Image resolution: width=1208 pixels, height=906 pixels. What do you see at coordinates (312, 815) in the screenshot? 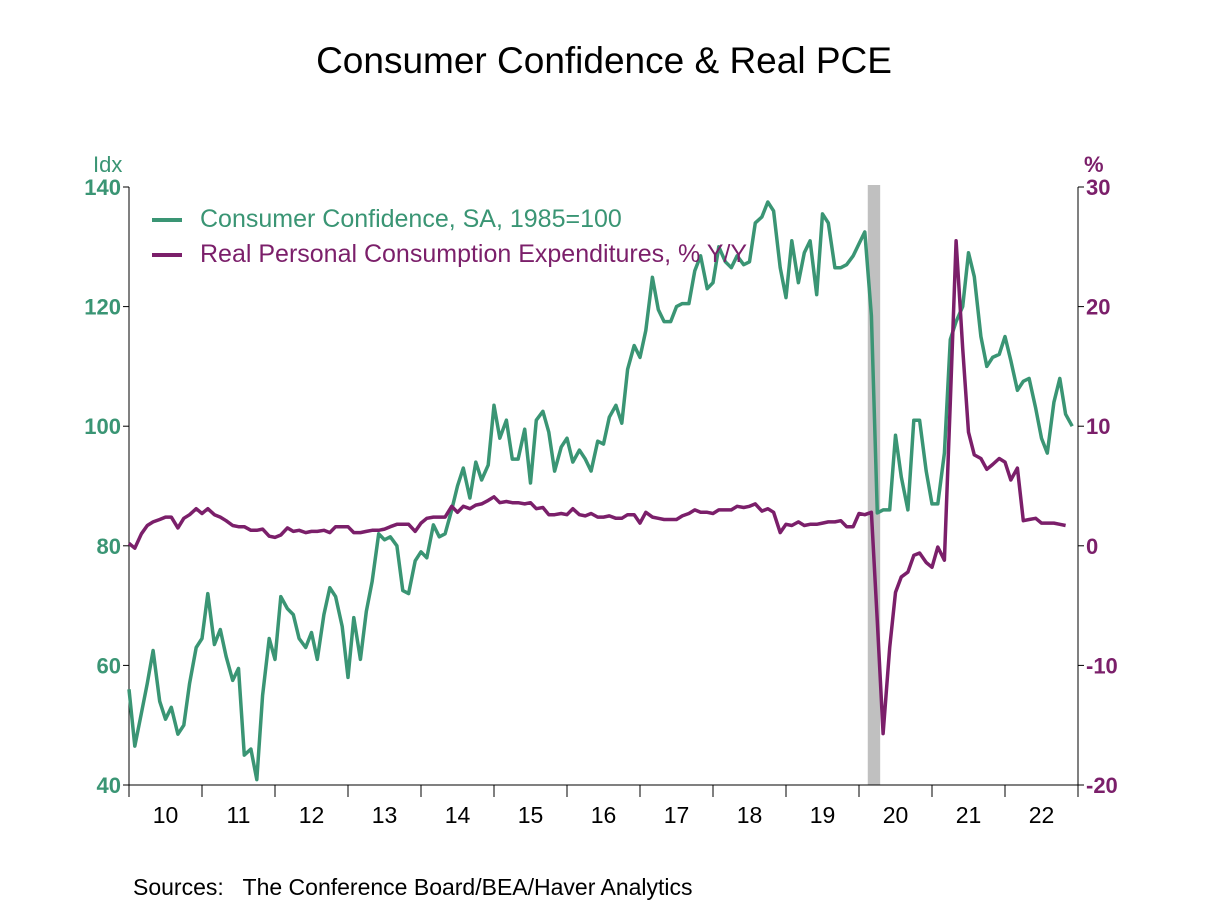
I see `x-tick-label: 12` at bounding box center [312, 815].